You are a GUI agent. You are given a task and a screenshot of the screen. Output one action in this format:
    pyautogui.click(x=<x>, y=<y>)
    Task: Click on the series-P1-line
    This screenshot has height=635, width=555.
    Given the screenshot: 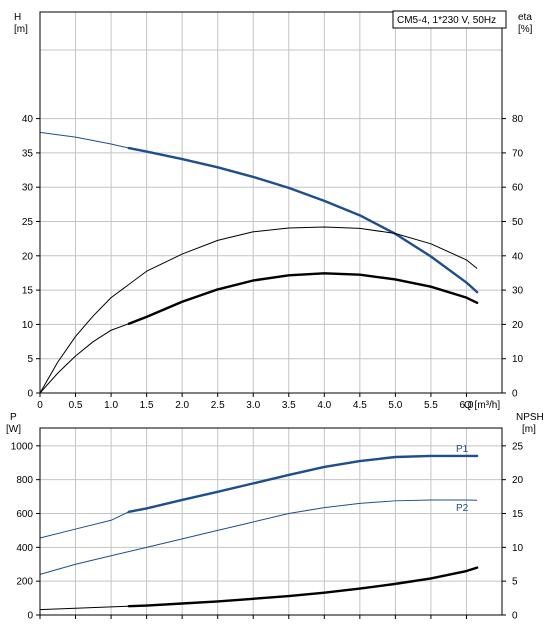 What is the action you would take?
    pyautogui.click(x=258, y=497)
    